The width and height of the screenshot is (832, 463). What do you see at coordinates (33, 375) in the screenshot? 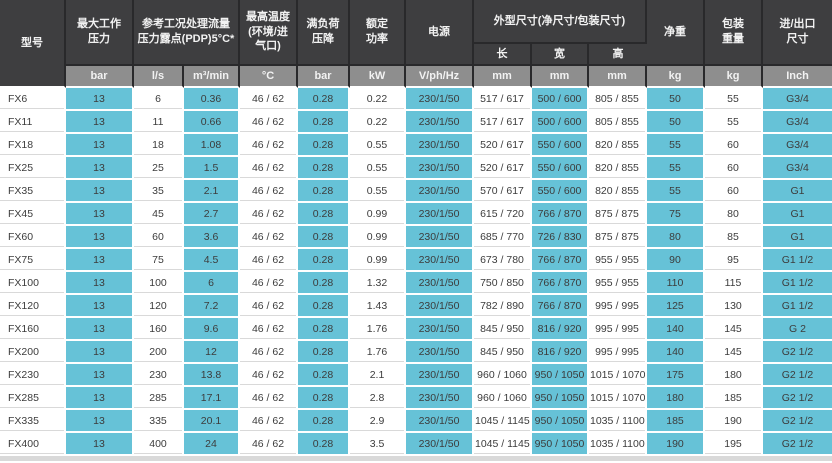
I see `model-cell: FX230` at bounding box center [33, 375].